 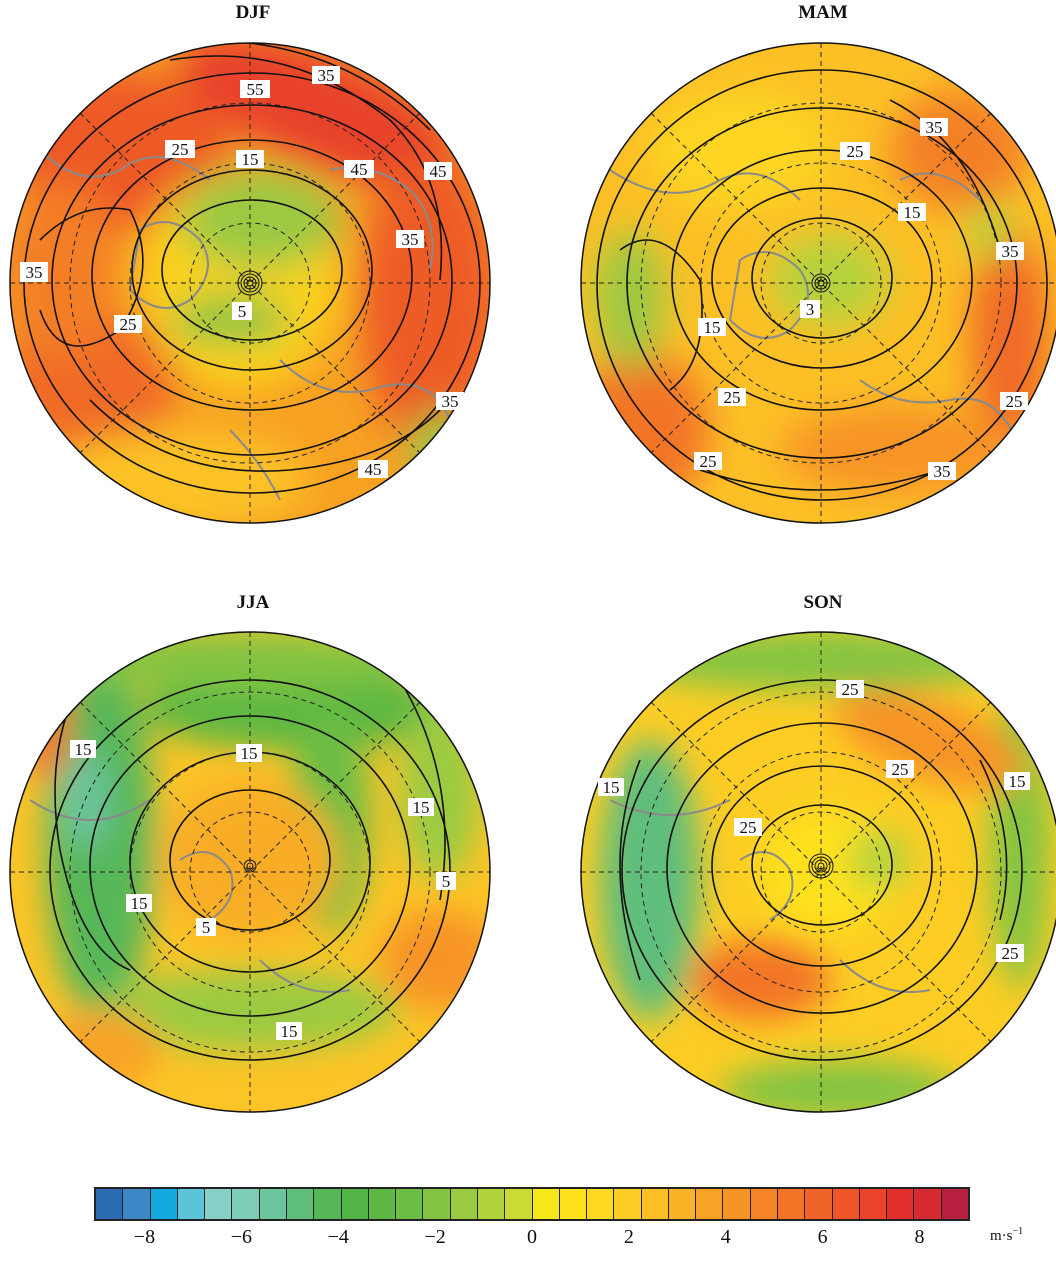 I want to click on colorbar-unit: m·s−1, so click(x=1007, y=1235).